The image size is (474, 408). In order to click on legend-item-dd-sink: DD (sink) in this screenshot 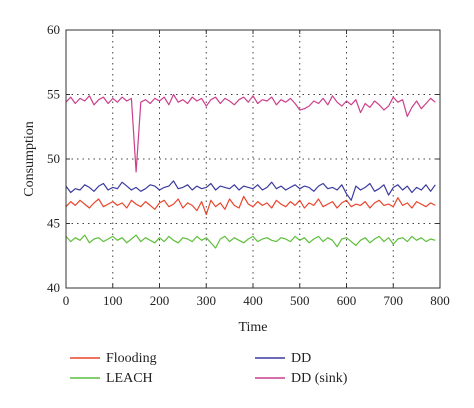, I will do `click(301, 378)`.